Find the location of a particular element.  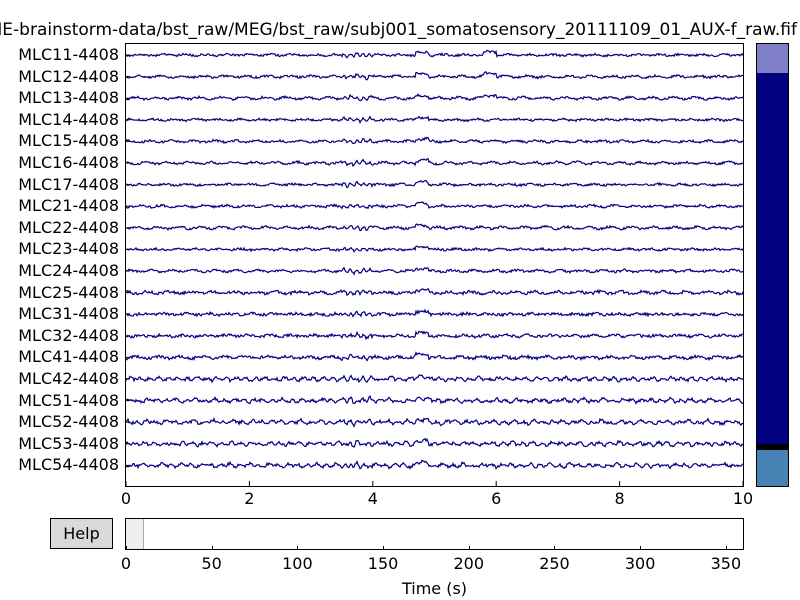

channel-scrollbar is located at coordinates (772, 265).